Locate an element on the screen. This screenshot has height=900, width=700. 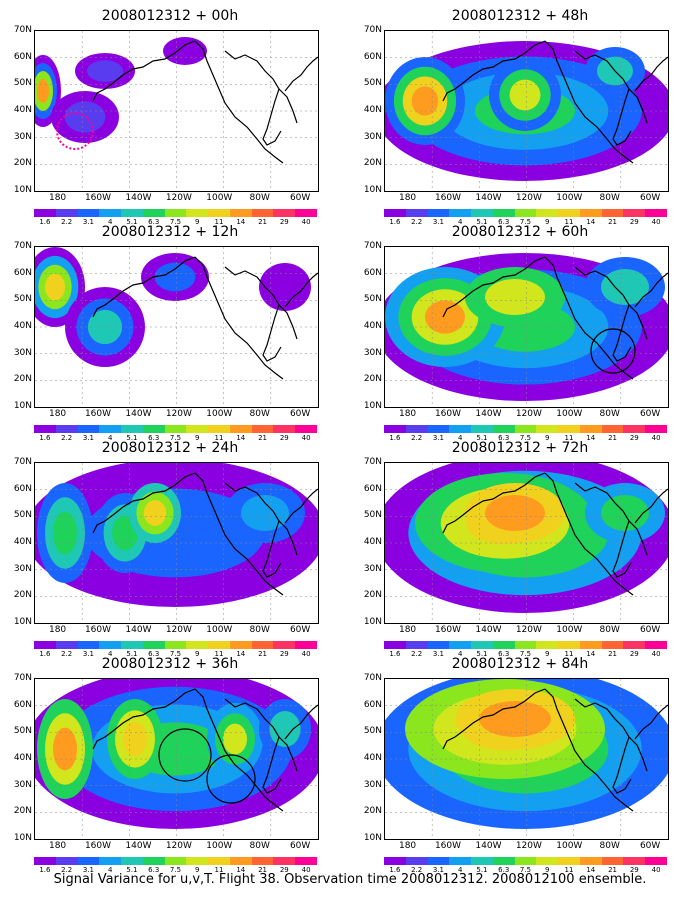
panel-title: 2008012312 + 72h is located at coordinates (520, 448).